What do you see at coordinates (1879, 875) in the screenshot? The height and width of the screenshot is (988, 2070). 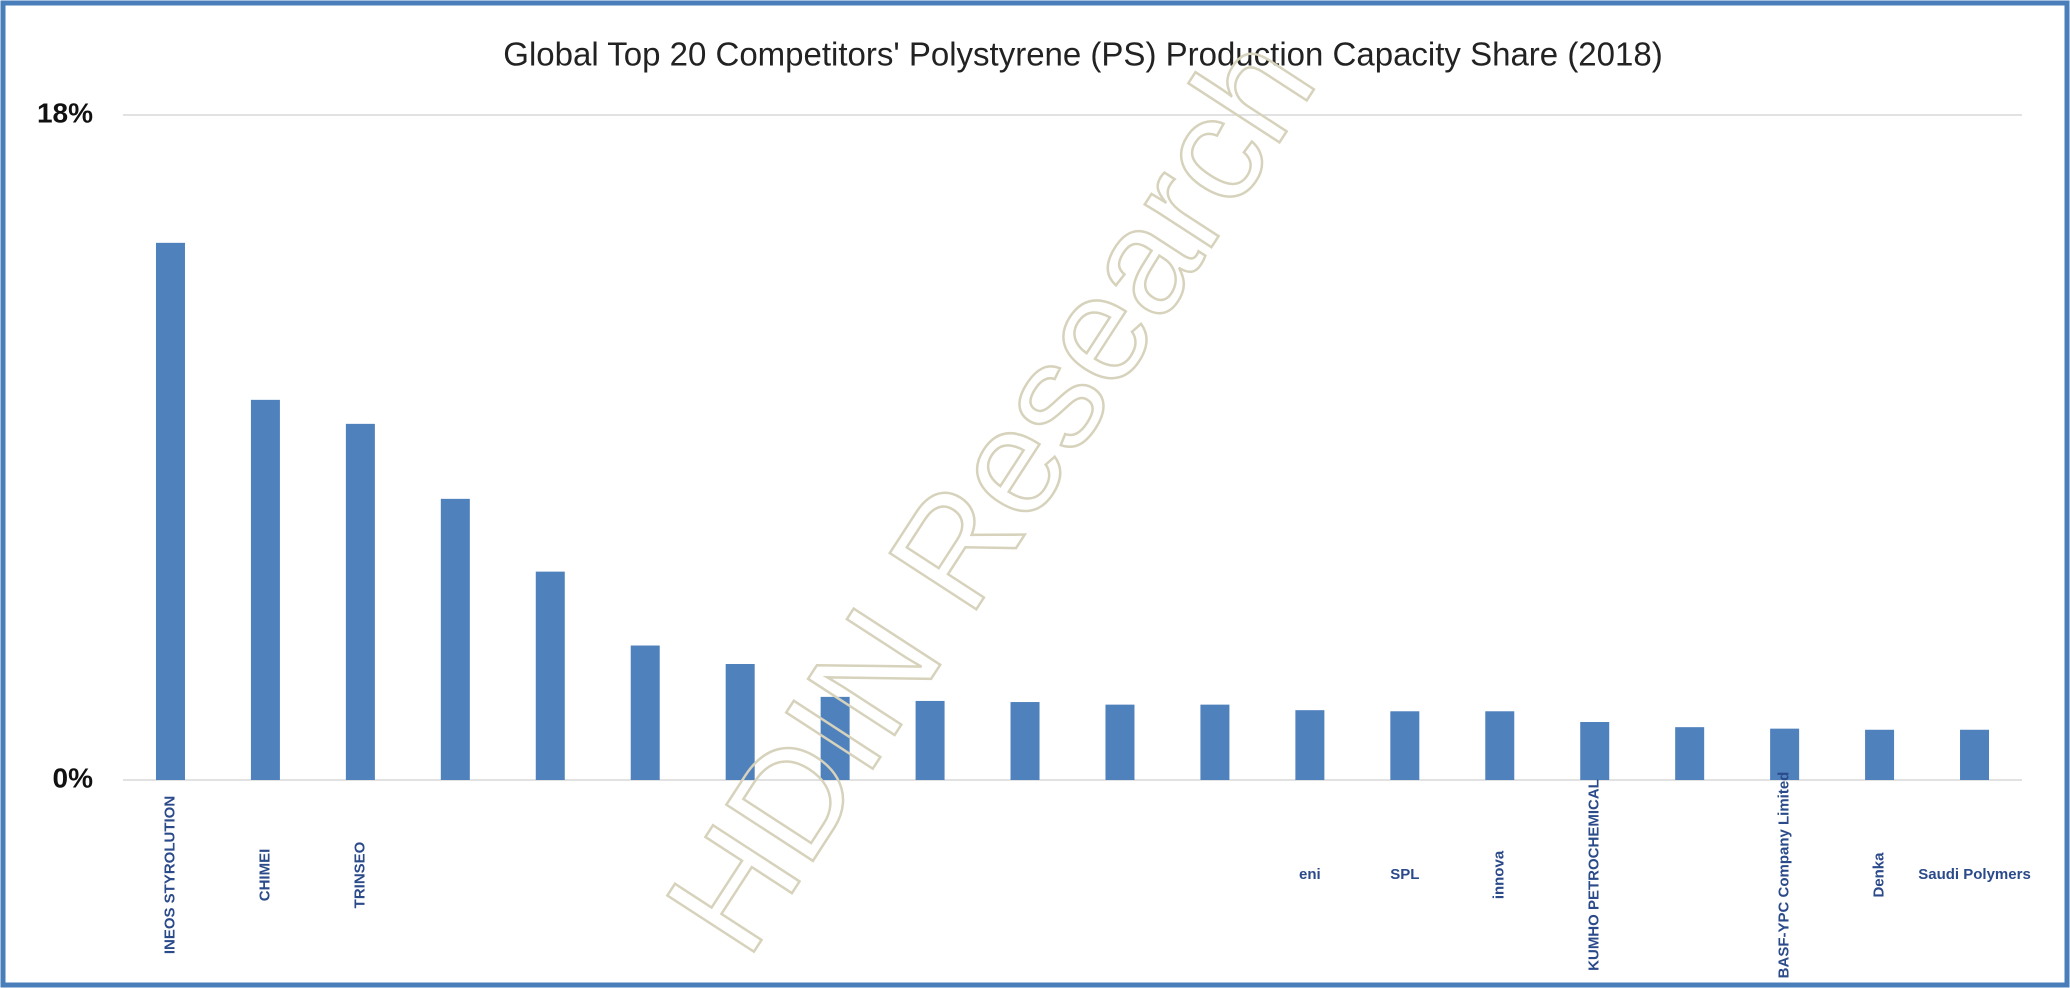 I see `category-label: Denka` at bounding box center [1879, 875].